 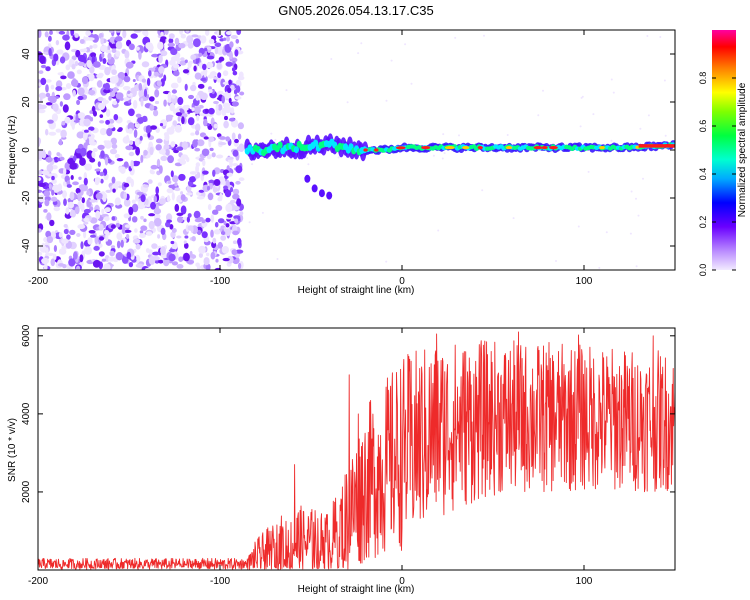 What do you see at coordinates (12, 450) in the screenshot?
I see `snr-y-label: SNR (10 * v/v)` at bounding box center [12, 450].